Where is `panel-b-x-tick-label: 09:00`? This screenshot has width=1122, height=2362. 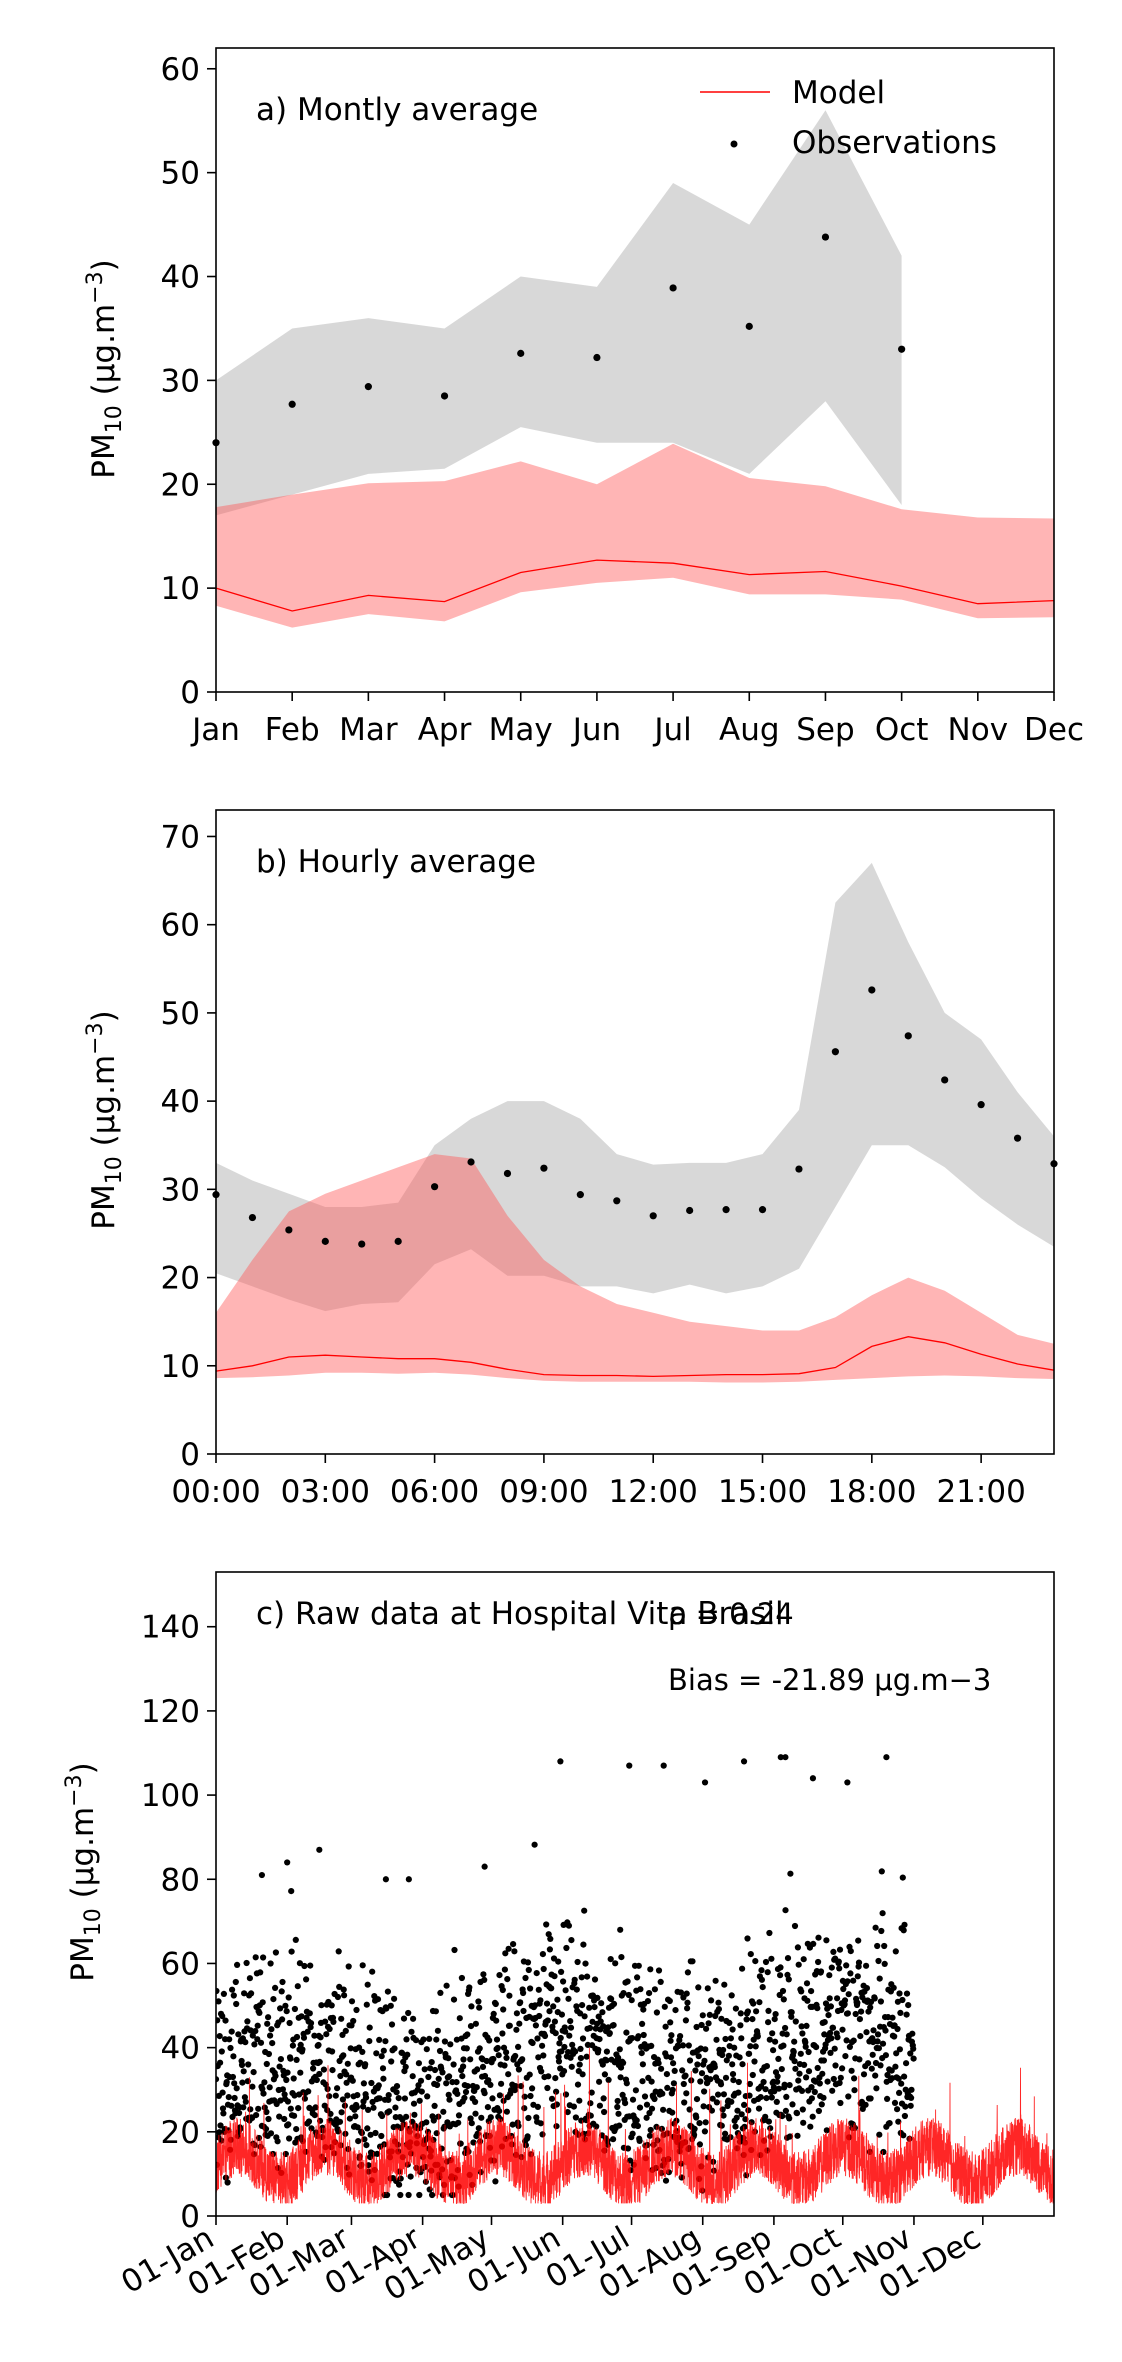 panel-b-x-tick-label: 09:00 is located at coordinates (543, 1492).